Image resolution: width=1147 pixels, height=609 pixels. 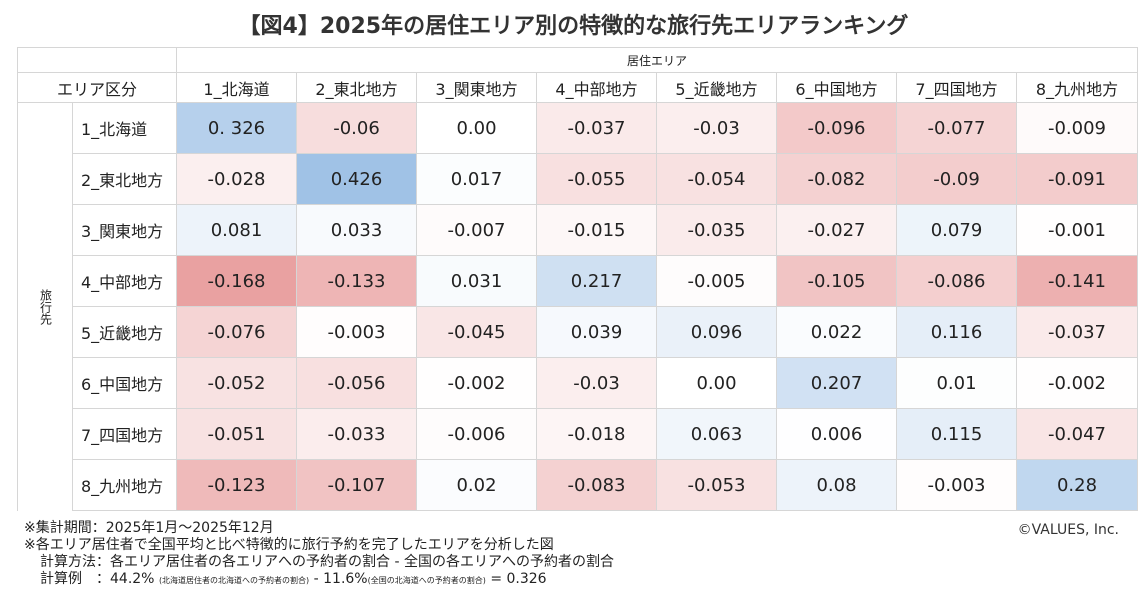 I want to click on heatmap-cell: -0.091, so click(x=1077, y=179).